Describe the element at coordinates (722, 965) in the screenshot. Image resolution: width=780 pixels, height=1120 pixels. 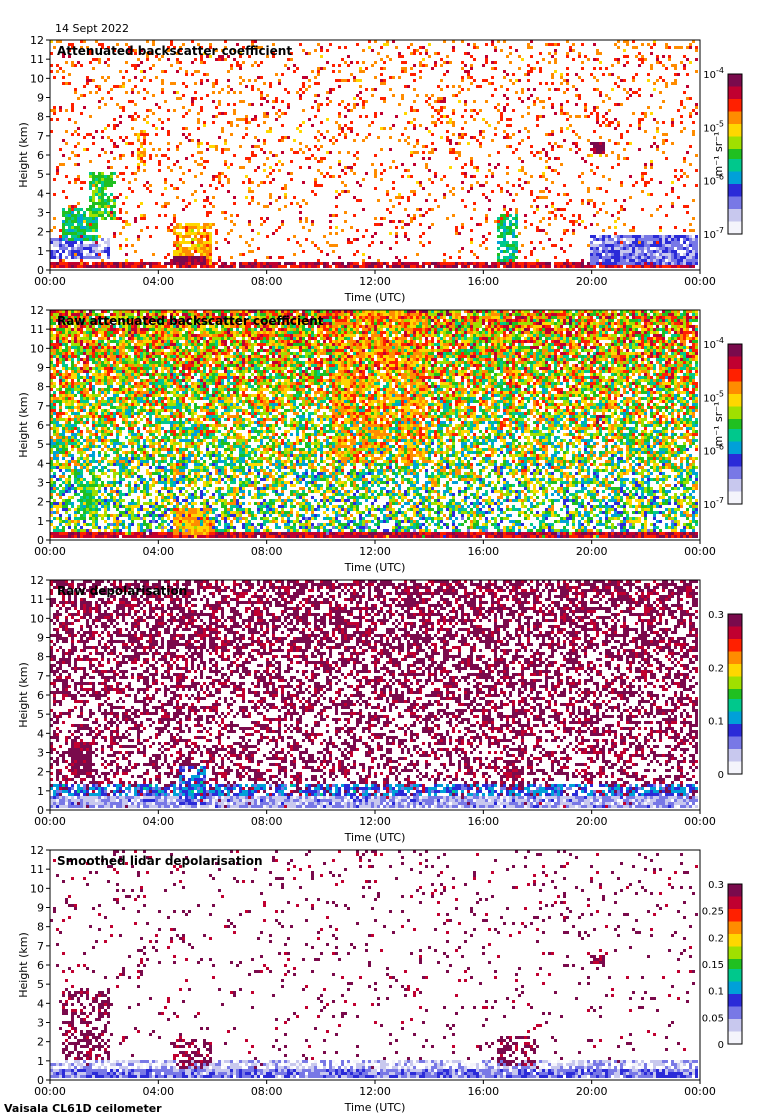
I see `colorbar: 0.3 0.25 0.2 0.15 0.1 0.05 0` at that location.